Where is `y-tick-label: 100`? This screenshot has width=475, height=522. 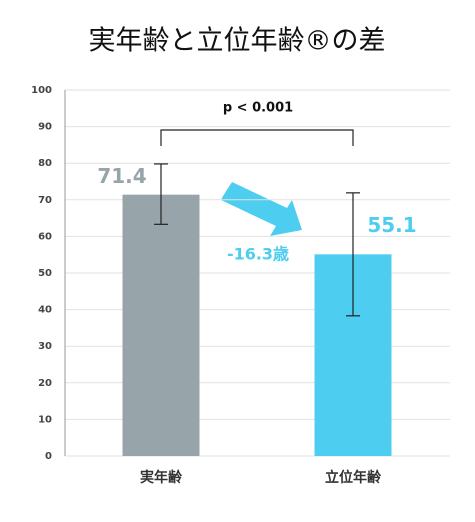
y-tick-label: 100 is located at coordinates (41, 90).